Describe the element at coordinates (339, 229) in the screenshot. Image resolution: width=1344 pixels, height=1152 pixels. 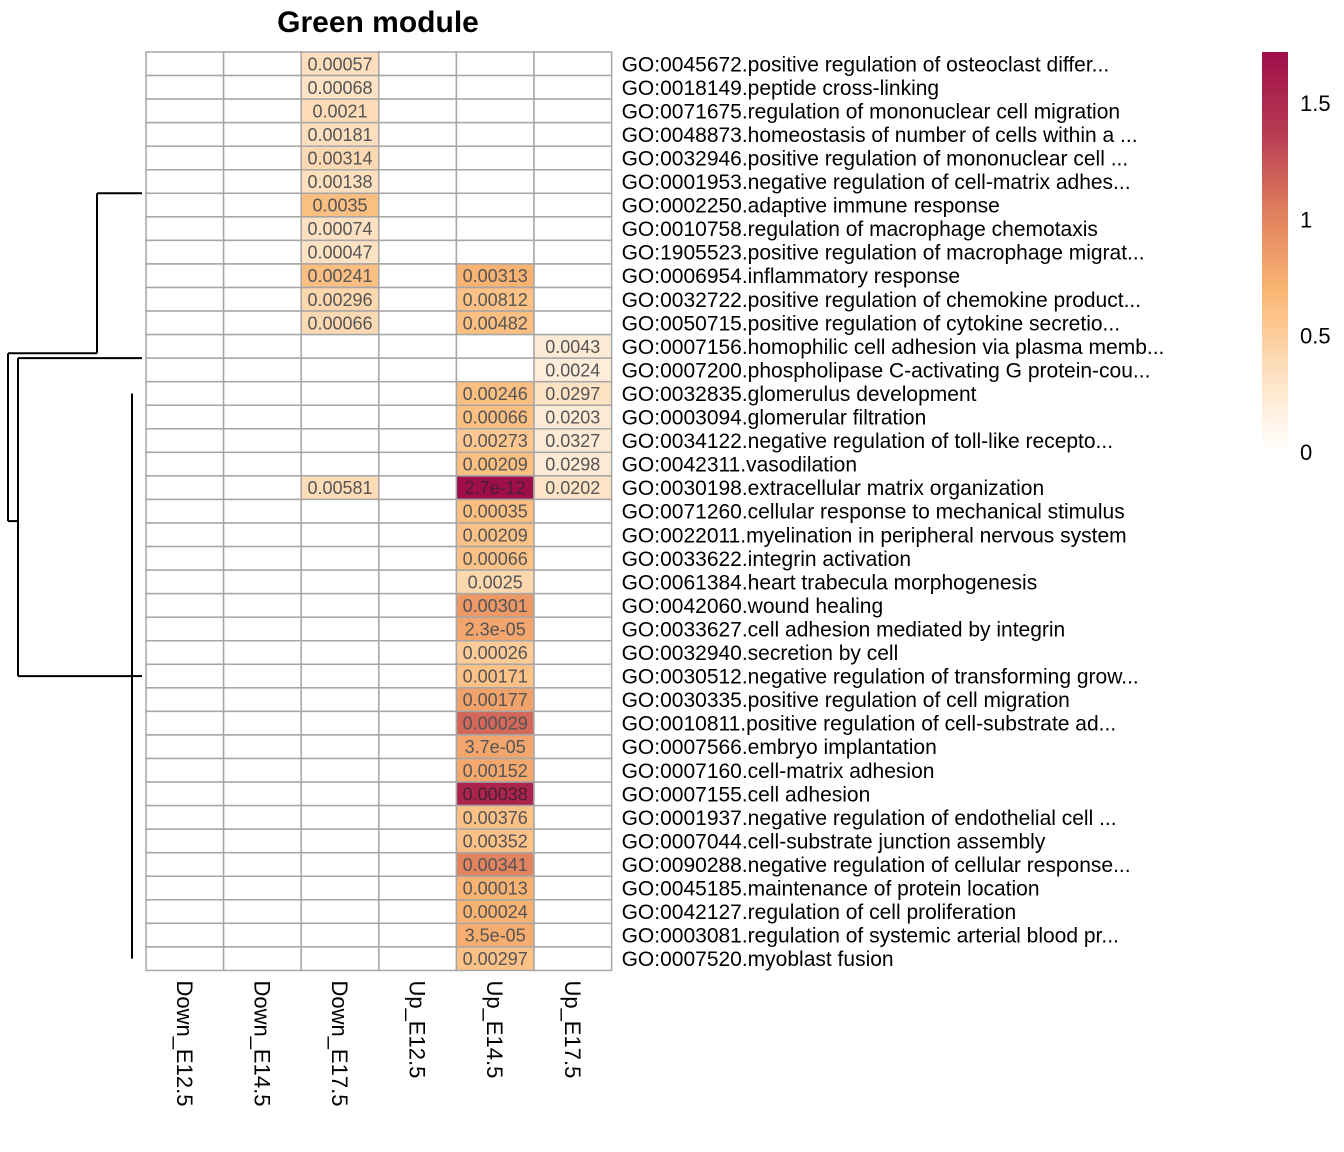
I see `cell-value-label: 0.00074` at that location.